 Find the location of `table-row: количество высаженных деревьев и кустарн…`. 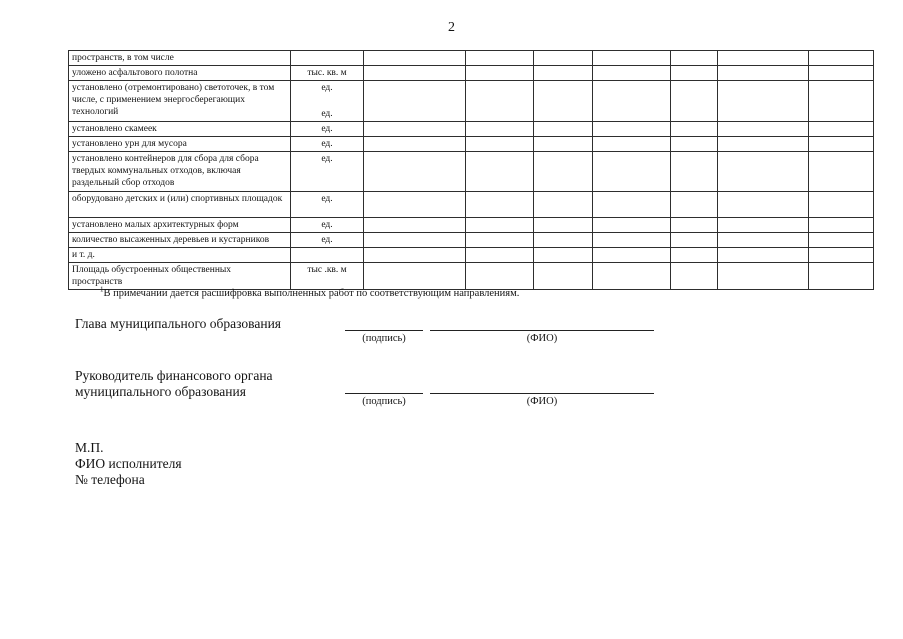

table-row: количество высаженных деревьев и кустарн… is located at coordinates (471, 240).